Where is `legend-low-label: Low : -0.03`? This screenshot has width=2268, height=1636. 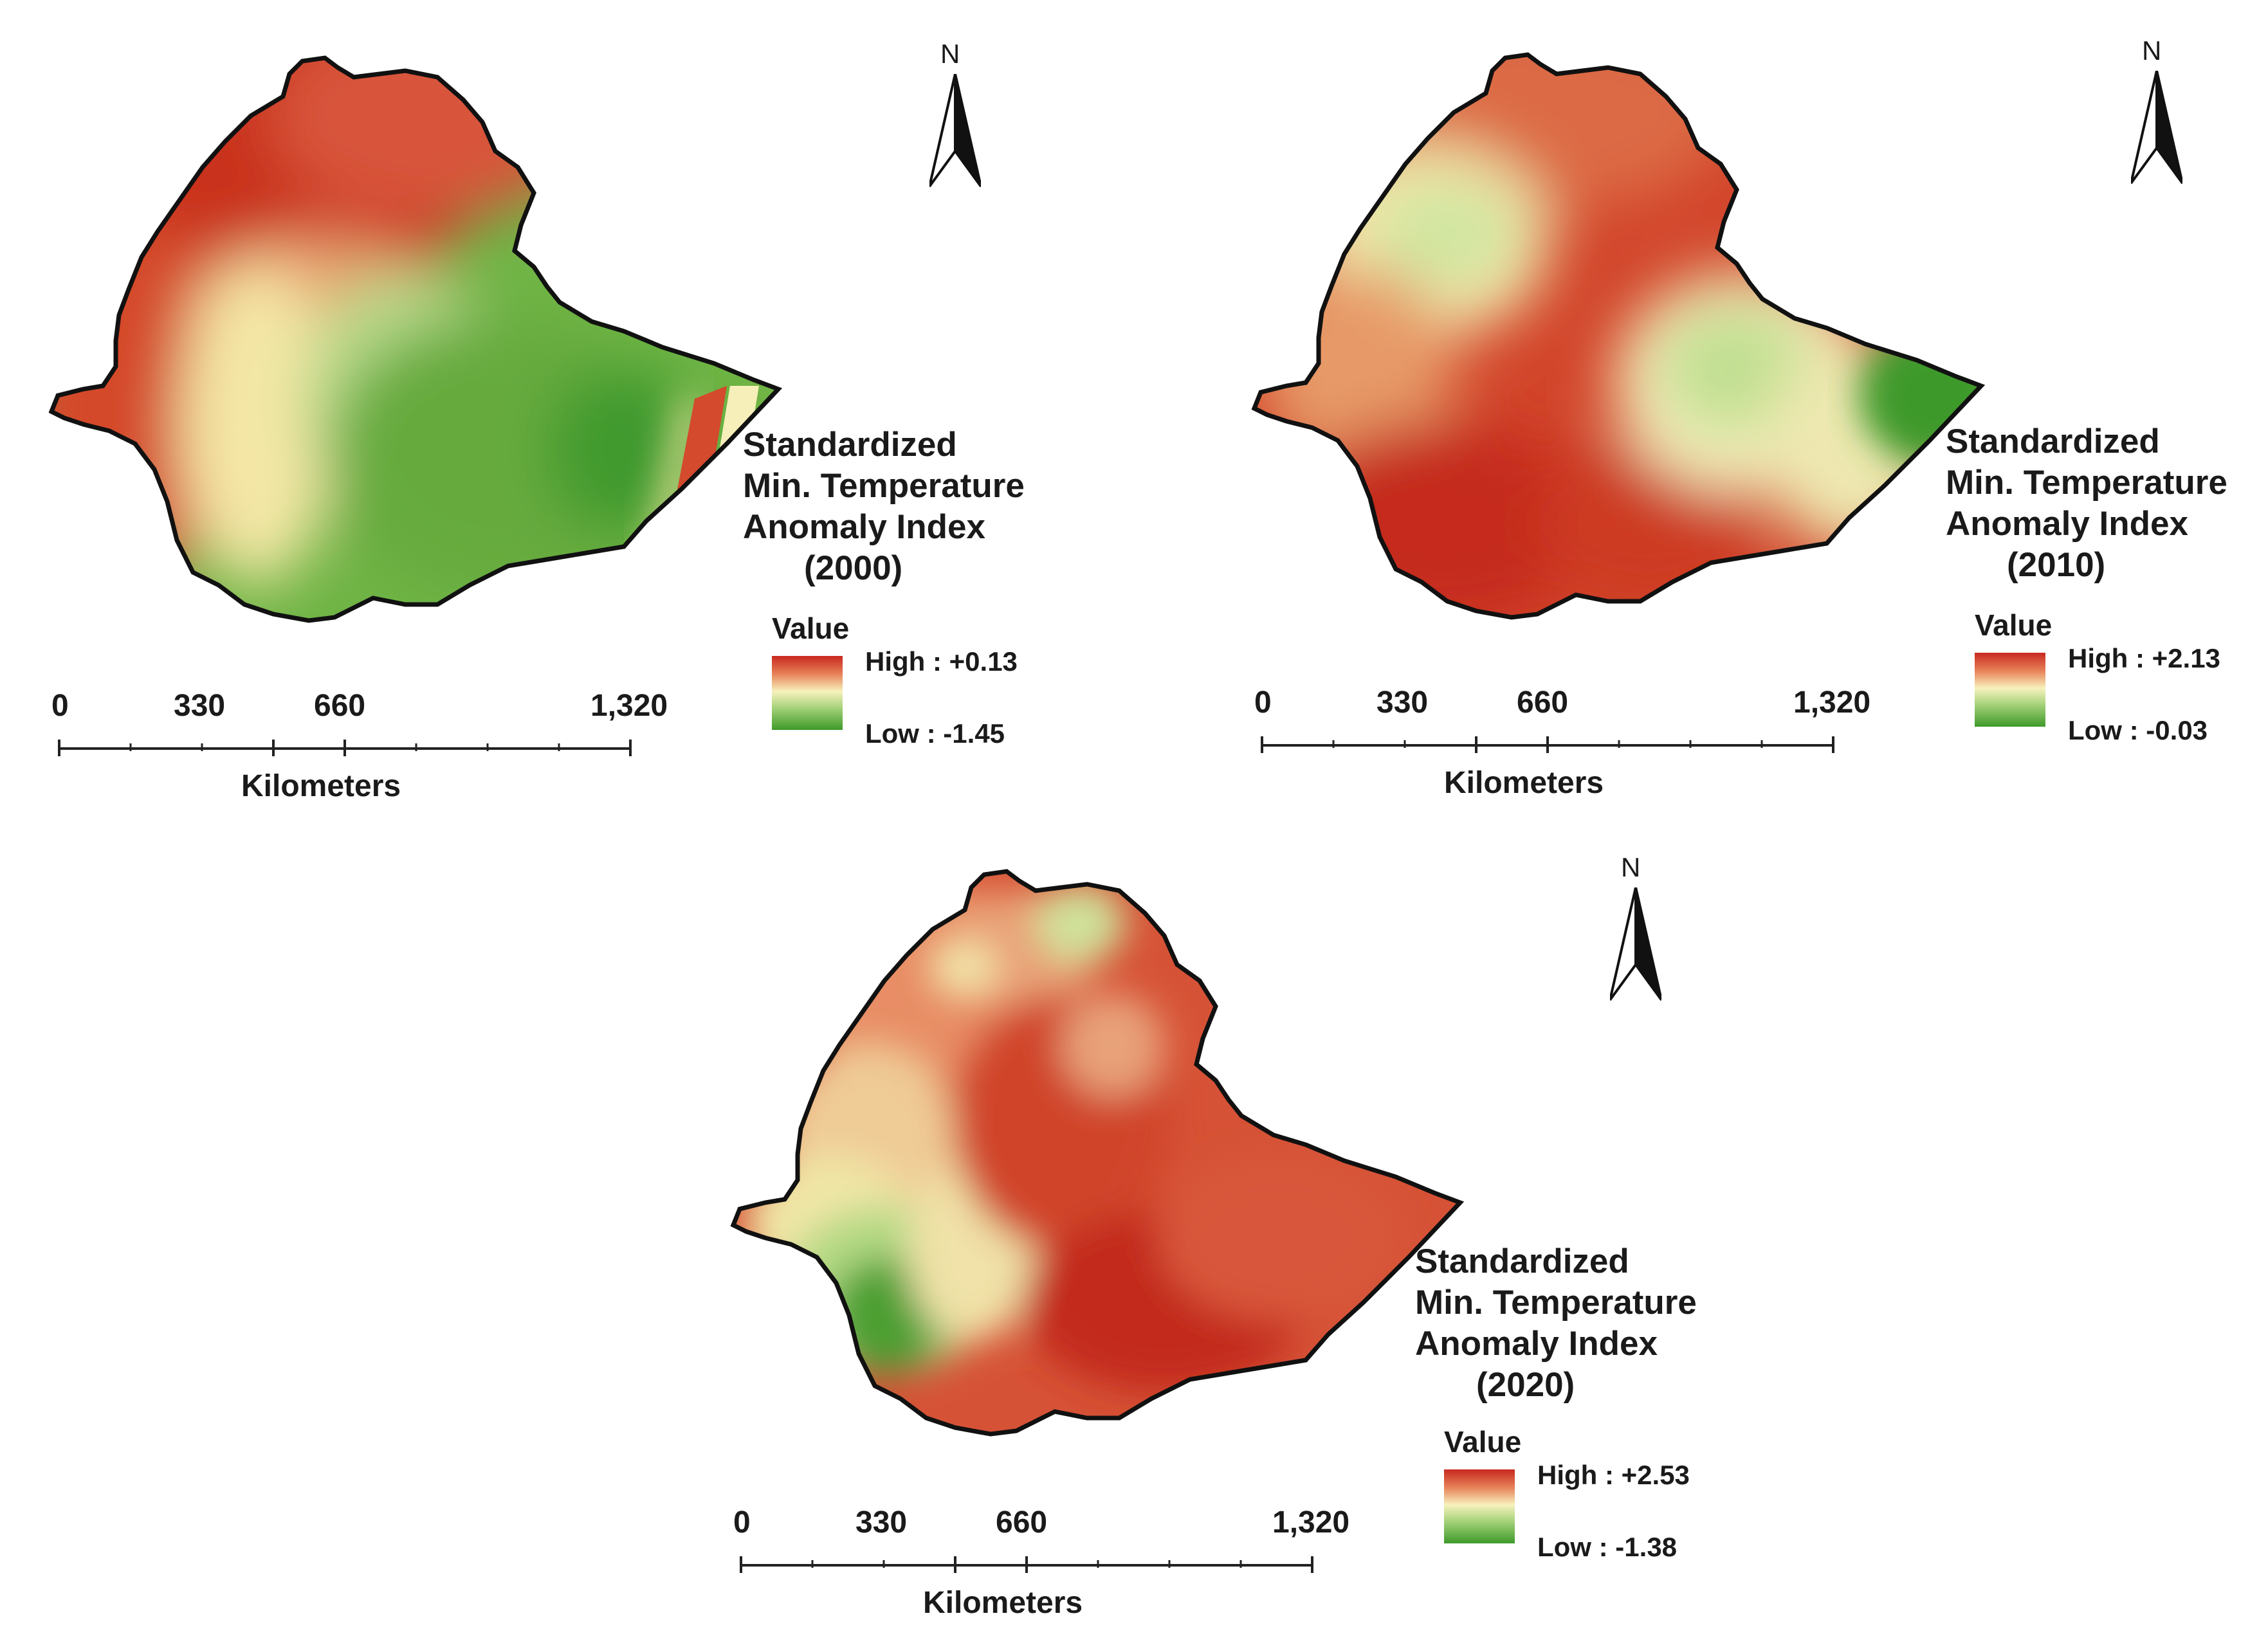
legend-low-label: Low : -0.03 is located at coordinates (2138, 730).